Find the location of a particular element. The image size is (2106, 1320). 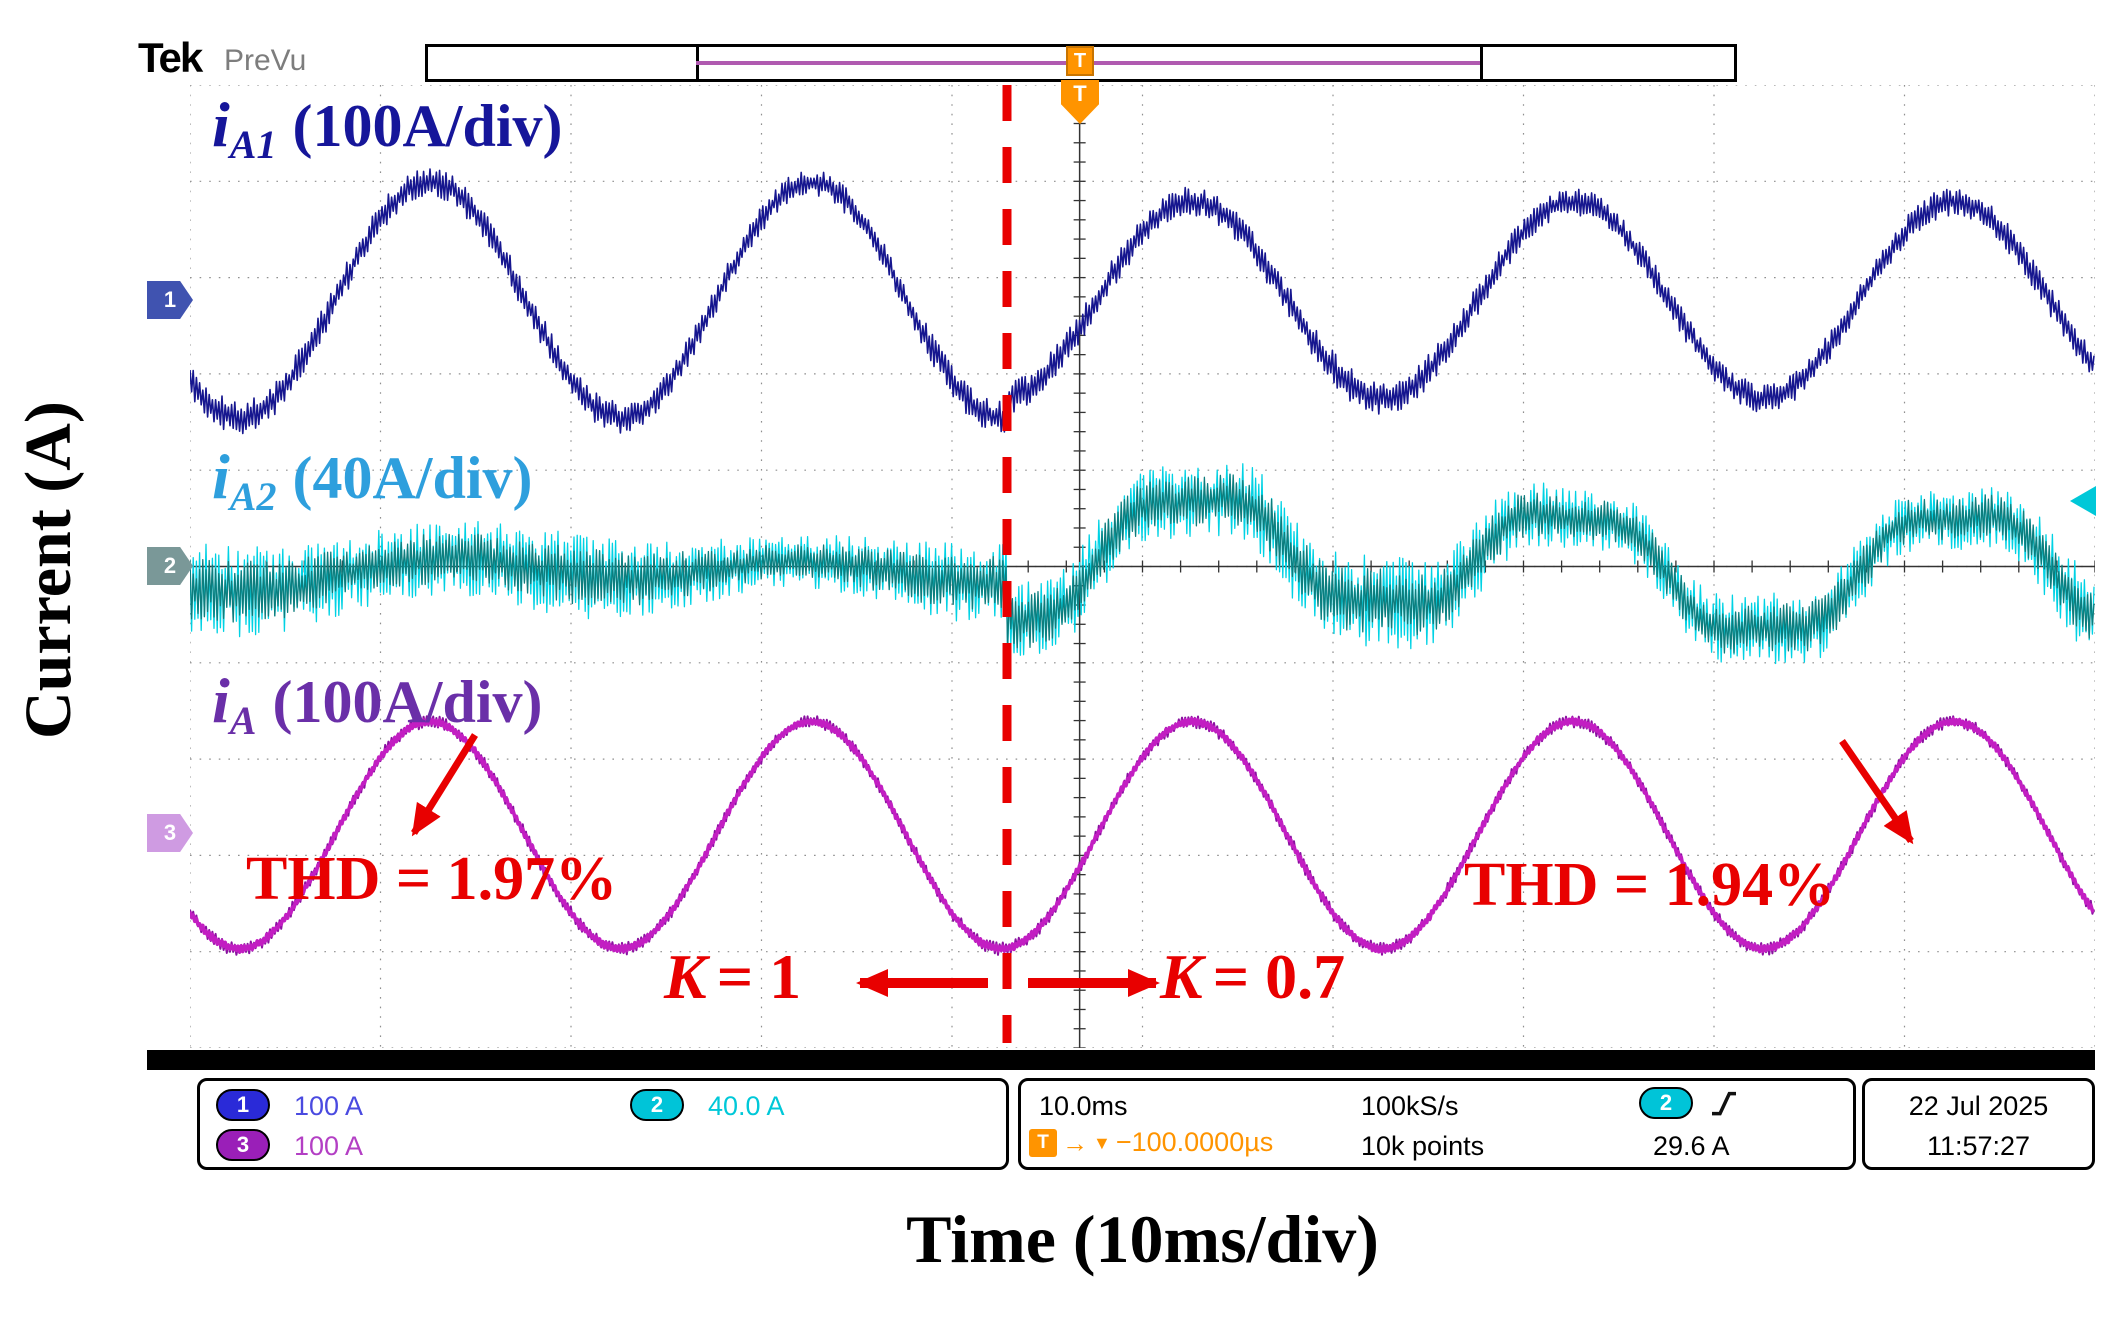

trigger-level-readout: 29.6 A is located at coordinates (1691, 1146).